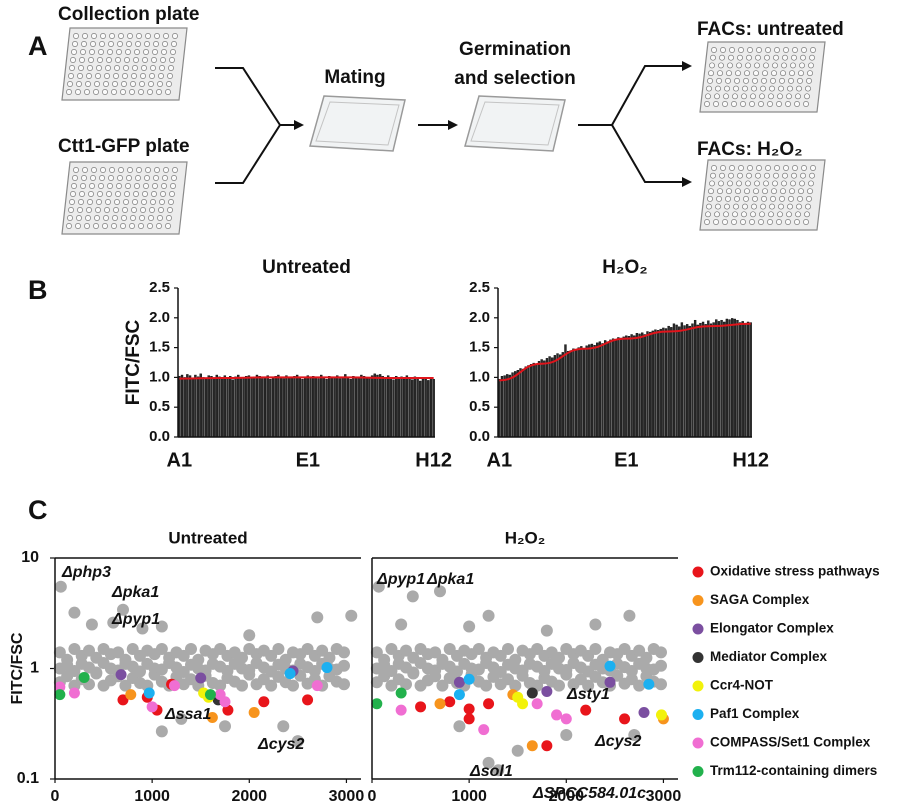  Describe the element at coordinates (772, 628) in the screenshot. I see `legend-label: Elongator Complex` at that location.